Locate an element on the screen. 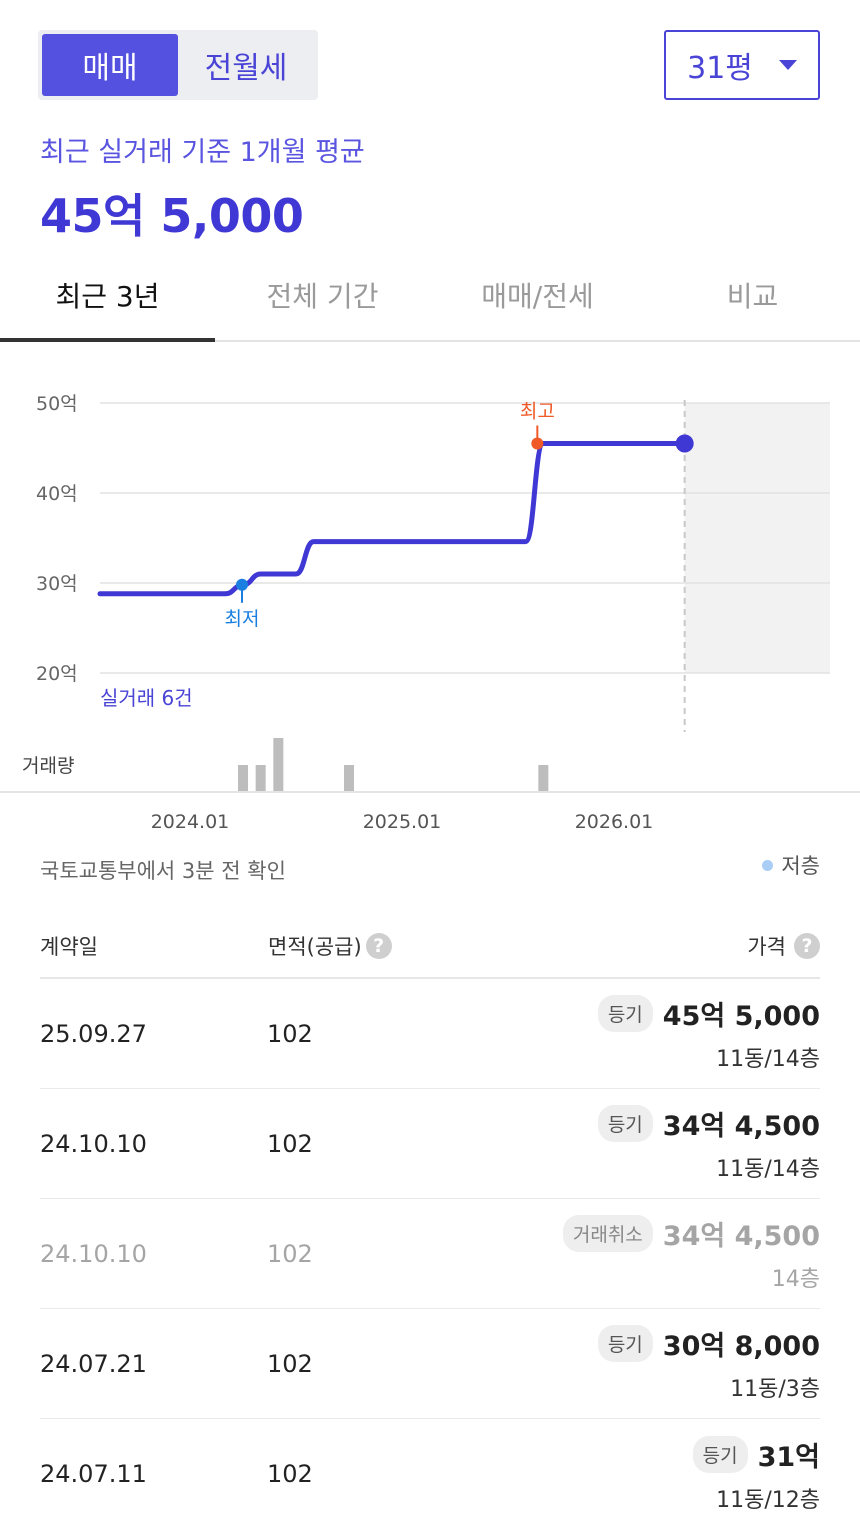 The height and width of the screenshot is (1530, 860). source-note: 국토교통부에서 3분 전 확인 is located at coordinates (163, 871).